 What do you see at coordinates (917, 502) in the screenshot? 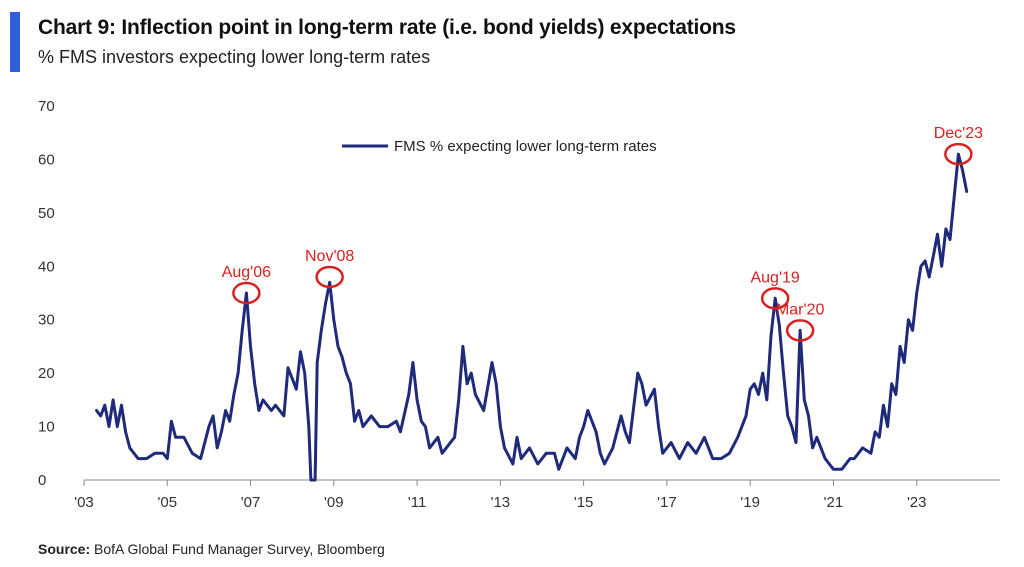
I see `x-tick-label: '23` at bounding box center [917, 502].